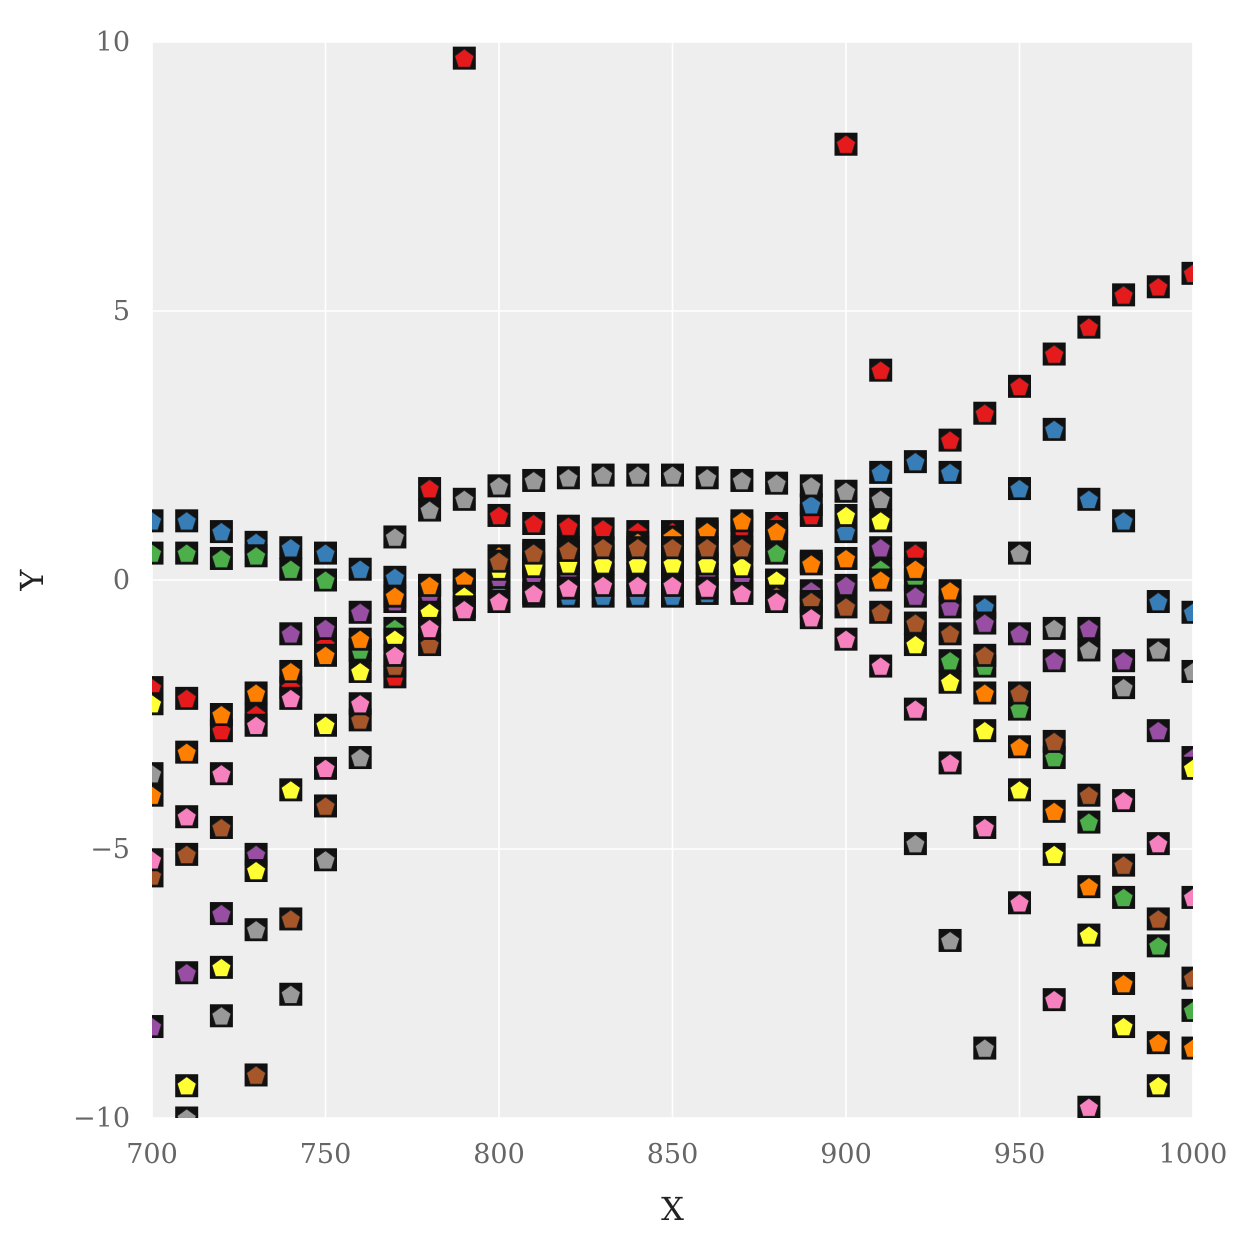 Image resolution: width=1245 pixels, height=1237 pixels. Describe the element at coordinates (1193, 1154) in the screenshot. I see `x-tick-label: 1000` at that location.